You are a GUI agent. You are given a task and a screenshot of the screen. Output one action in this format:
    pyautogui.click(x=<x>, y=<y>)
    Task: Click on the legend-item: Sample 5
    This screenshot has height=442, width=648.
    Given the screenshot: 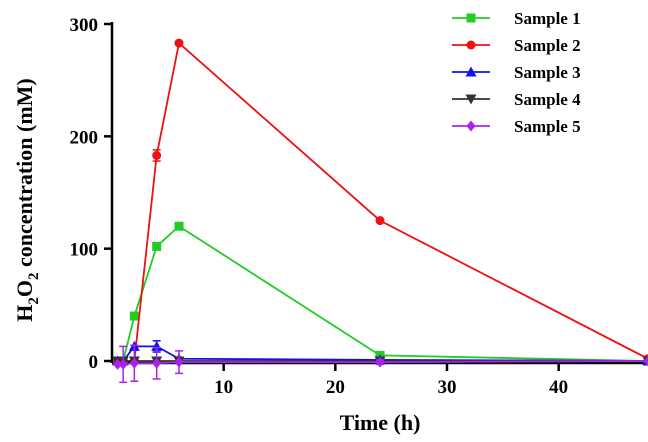 What is the action you would take?
    pyautogui.click(x=516, y=126)
    